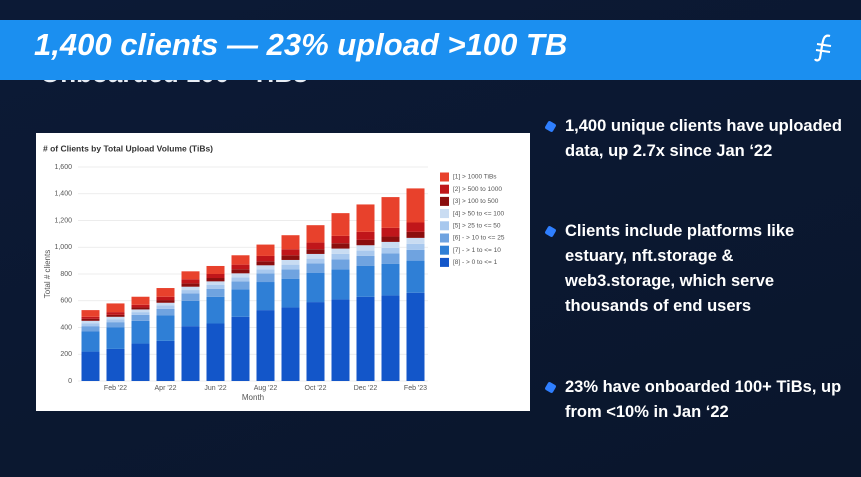 Image resolution: width=861 pixels, height=477 pixels. Describe the element at coordinates (266, 388) in the screenshot. I see `x-tick-label: Aug '22` at that location.